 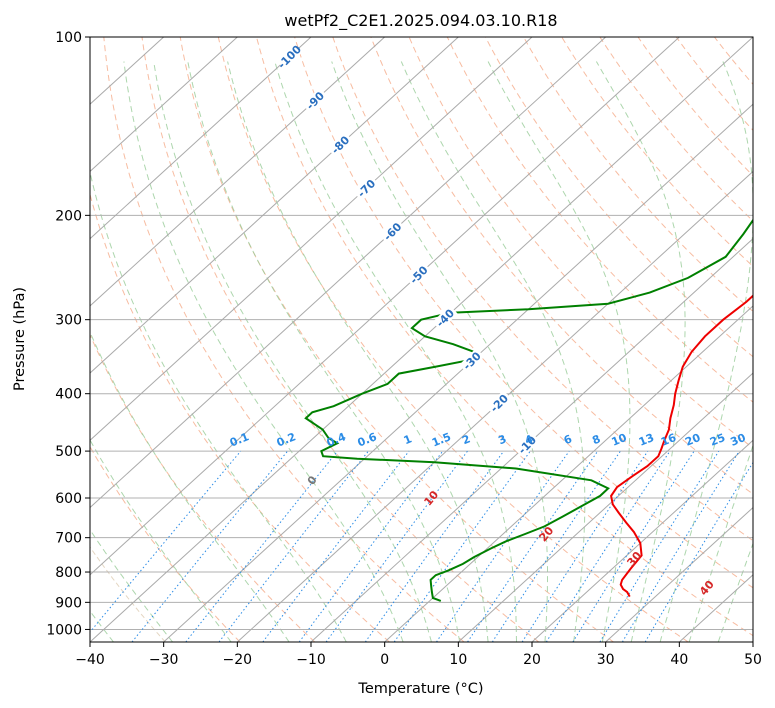 I want to click on mixing-ratio-label: 20, so click(x=692, y=440).